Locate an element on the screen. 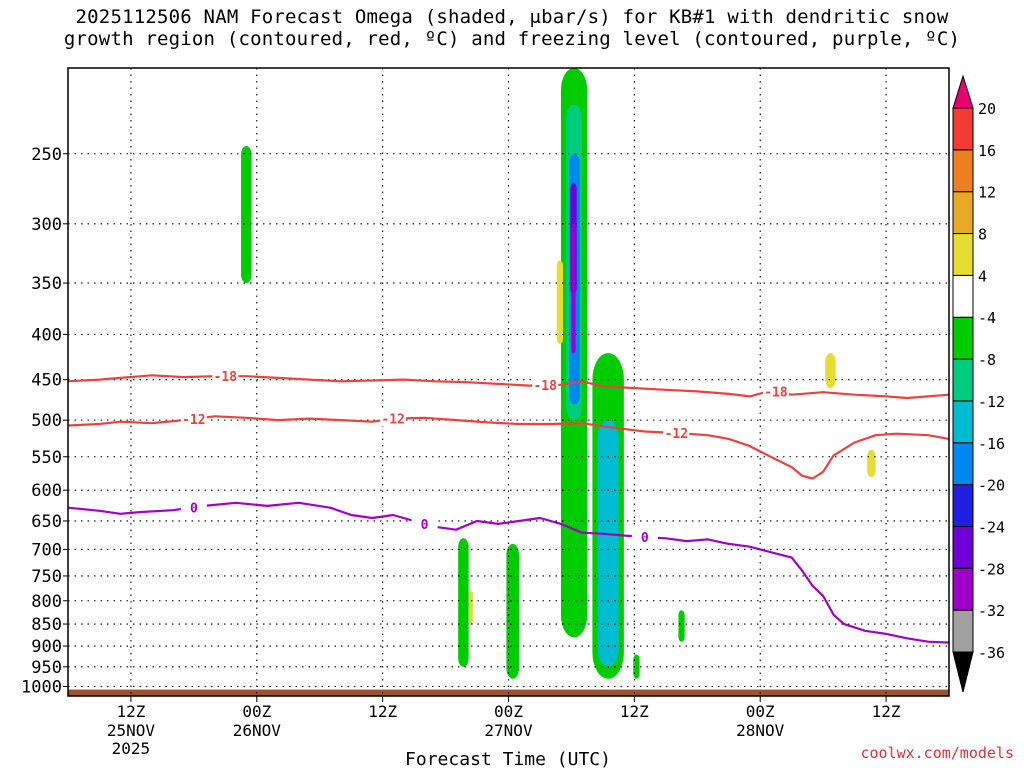  colorbar-label: -12 is located at coordinates (991, 402).